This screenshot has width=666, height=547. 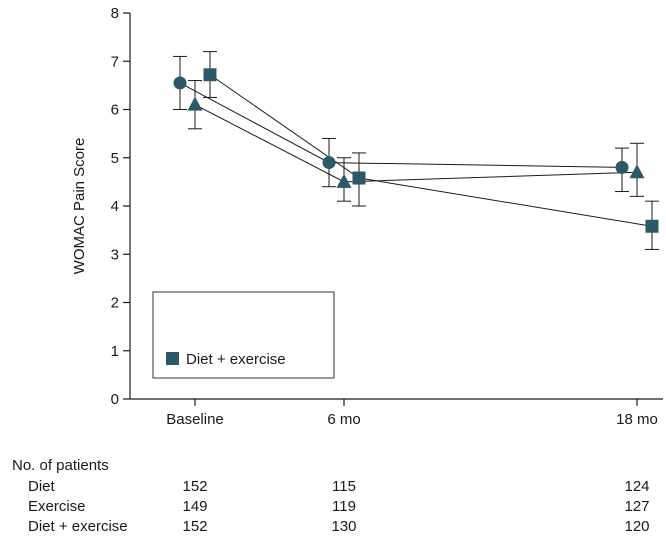 What do you see at coordinates (636, 526) in the screenshot?
I see `patients-count: 120` at bounding box center [636, 526].